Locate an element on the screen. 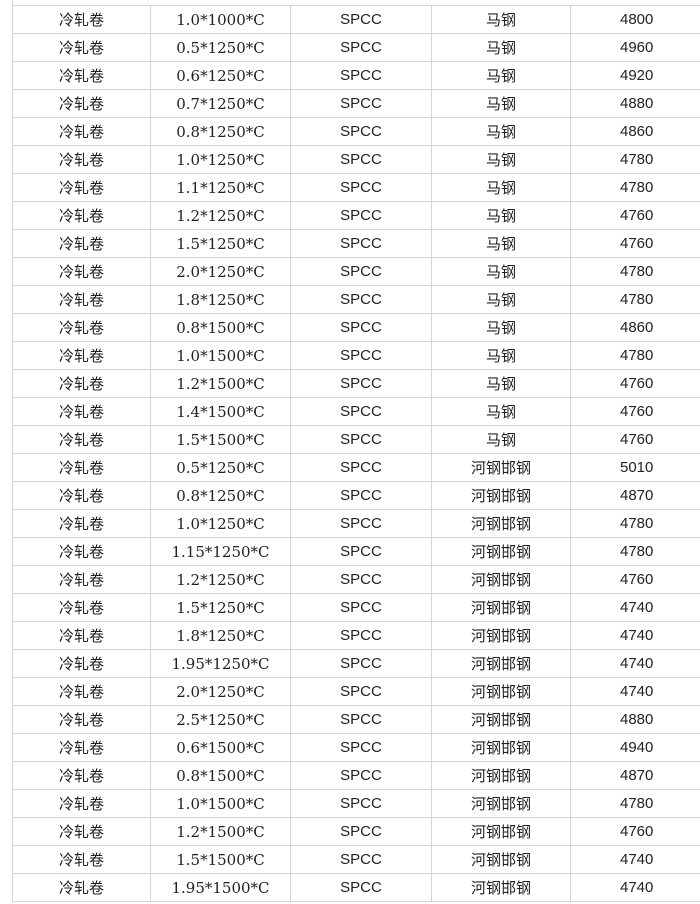 Image resolution: width=700 pixels, height=904 pixels. table-row: 冷轧卷 1.5*1250*C SPCC 河钢邯钢 4740 is located at coordinates (356, 607).